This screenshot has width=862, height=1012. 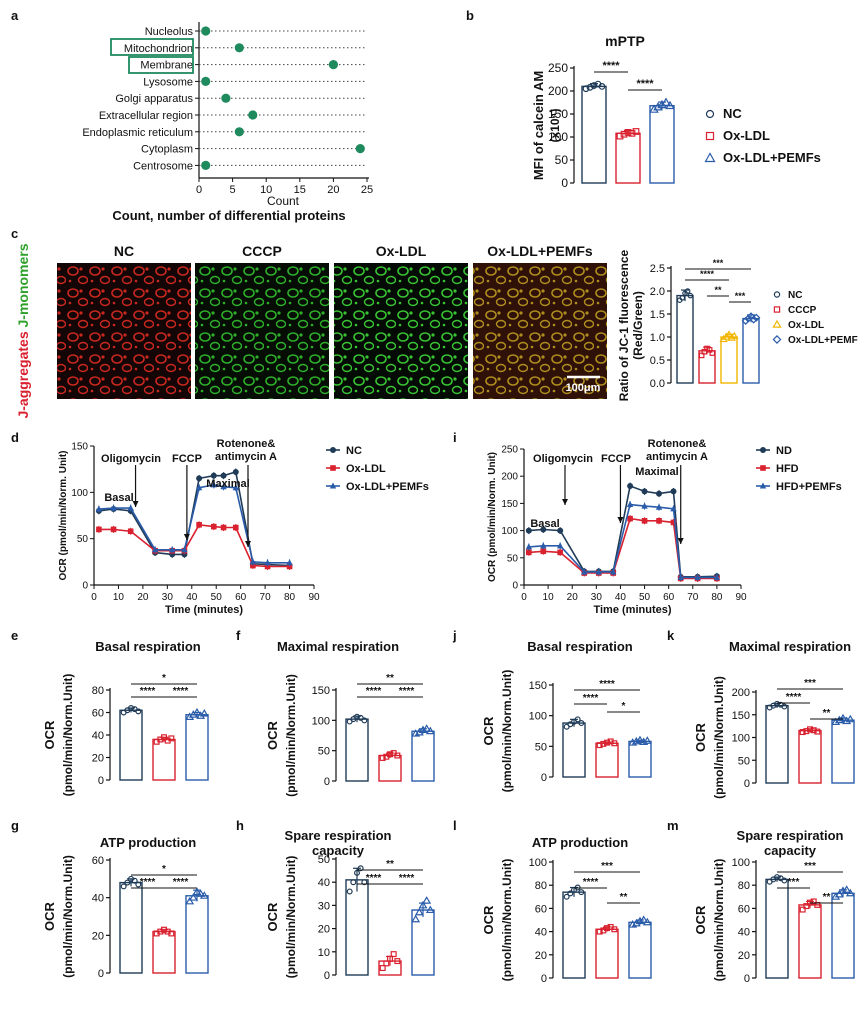 What do you see at coordinates (744, 761) in the screenshot?
I see `y-tick-label: 50` at bounding box center [744, 761].